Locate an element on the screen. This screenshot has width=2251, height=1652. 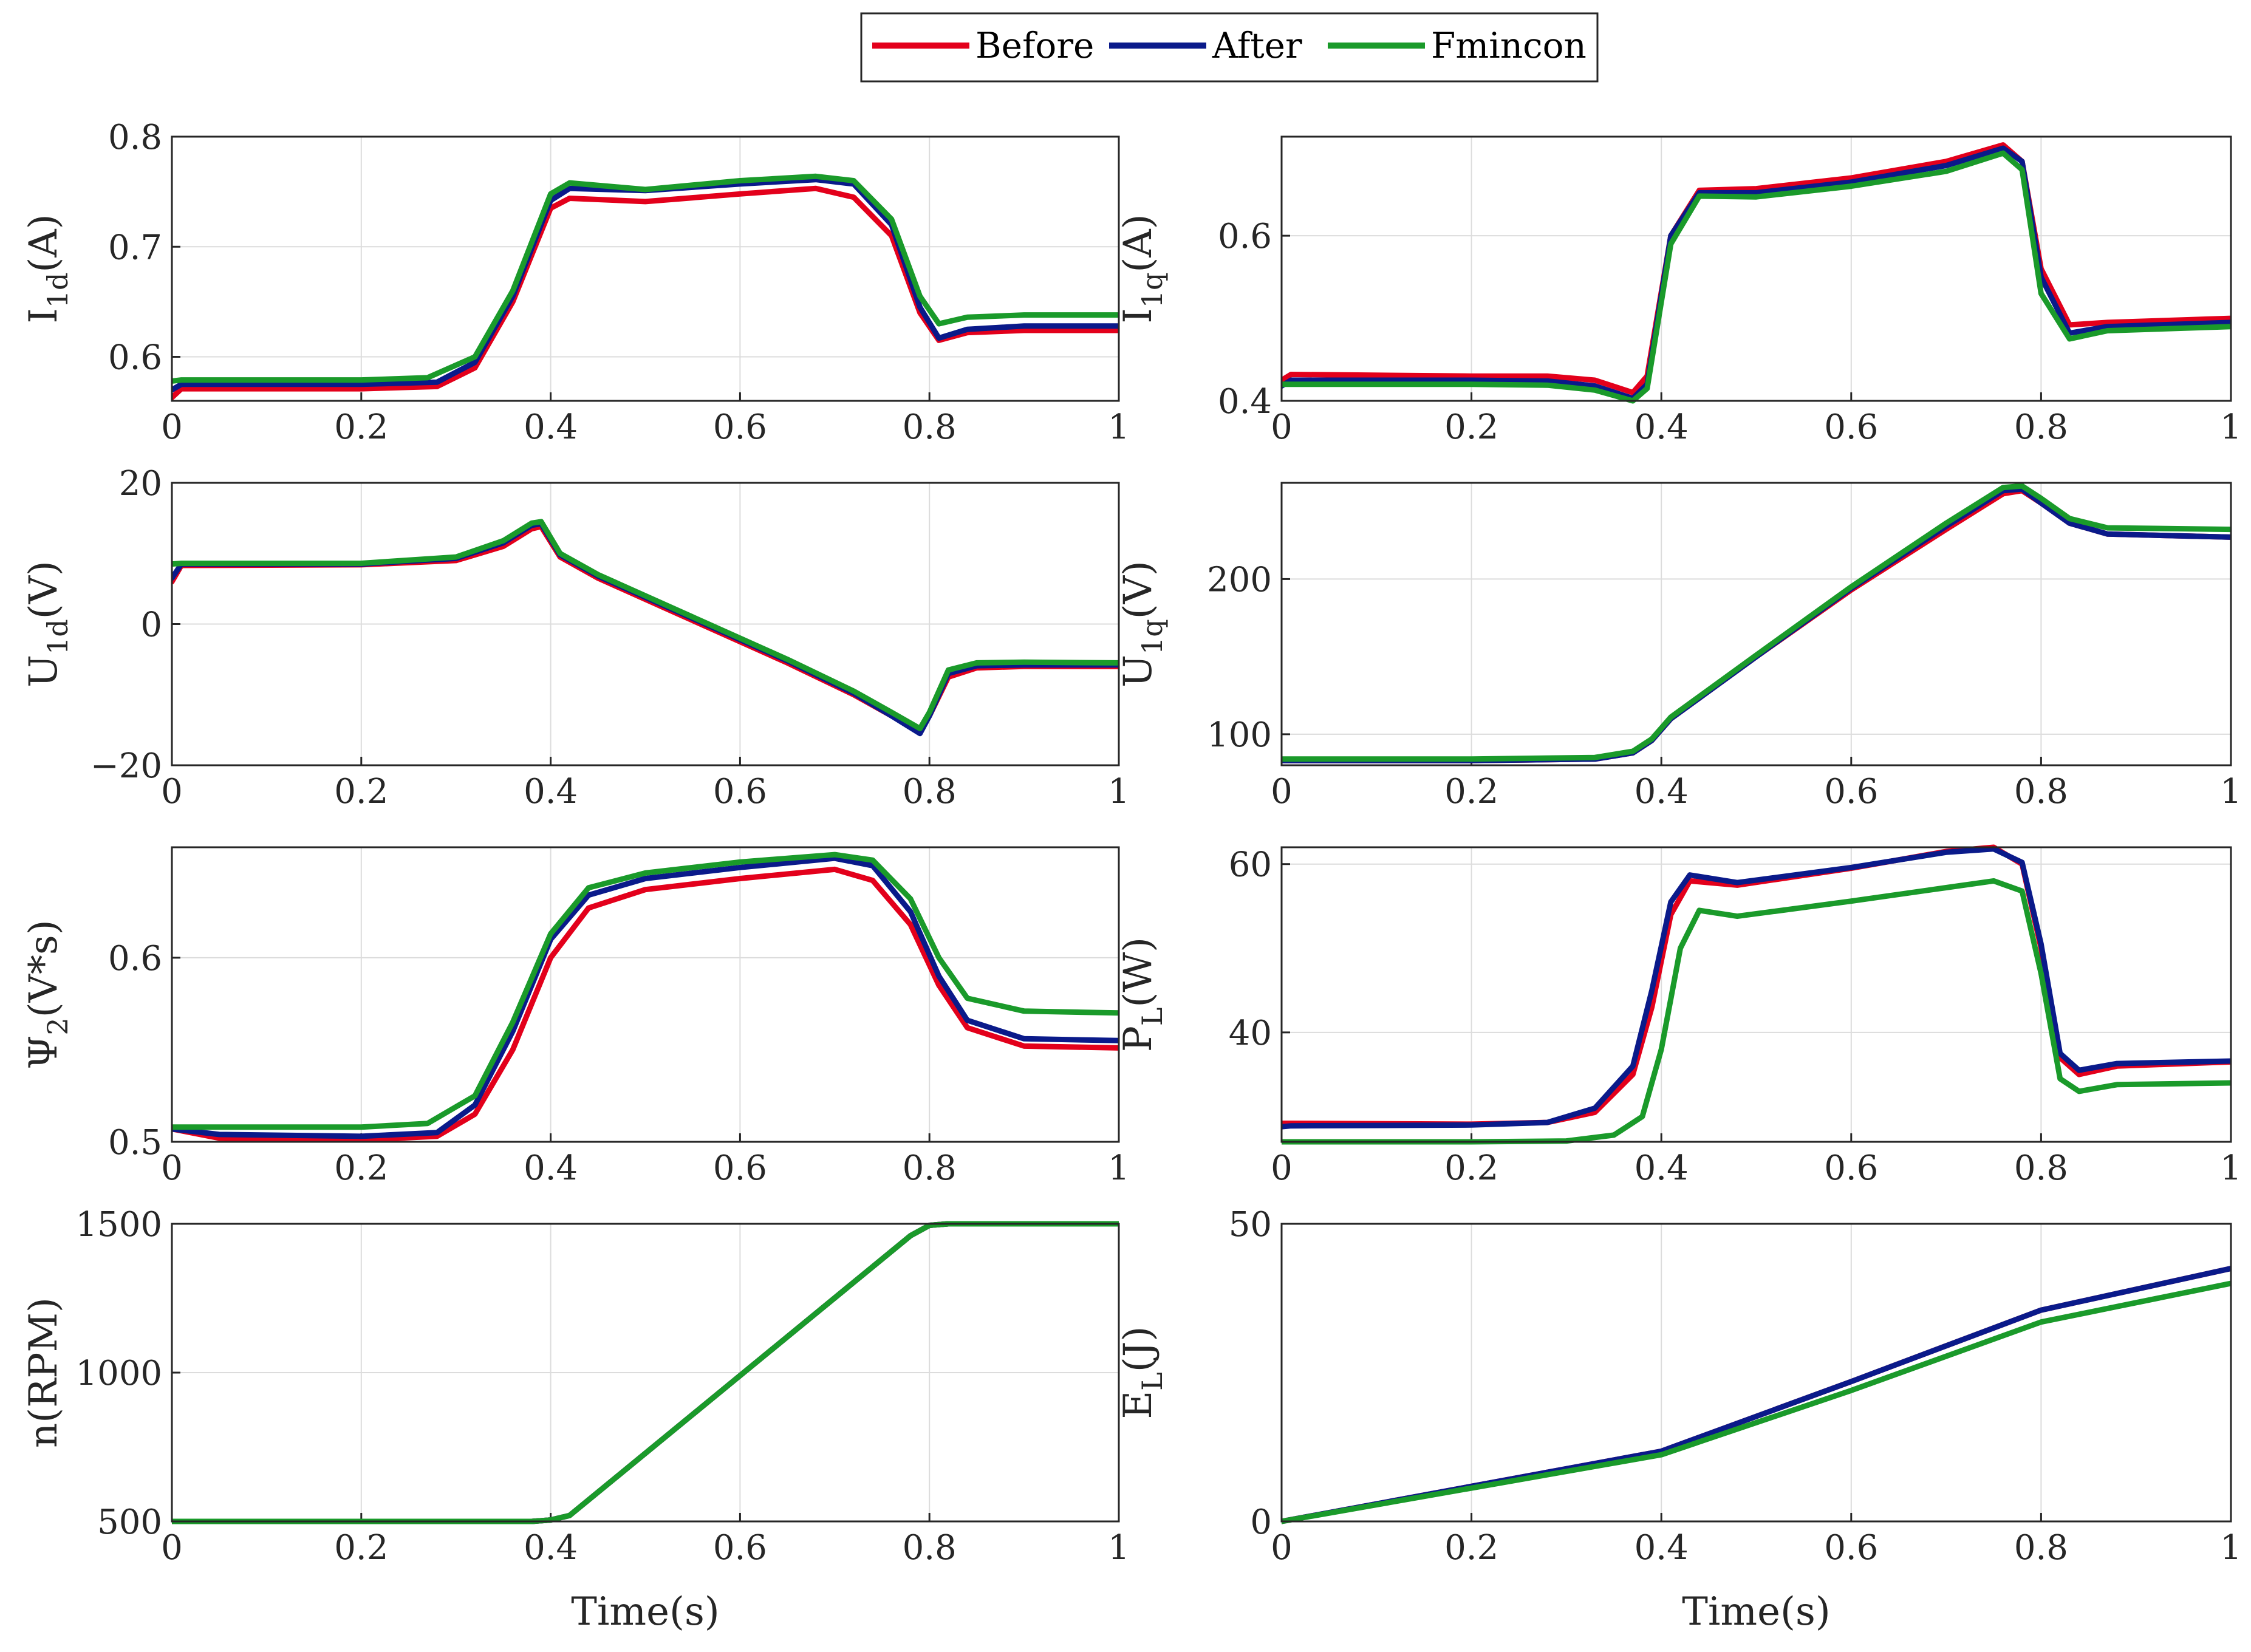
legend-box is located at coordinates (1229, 47).